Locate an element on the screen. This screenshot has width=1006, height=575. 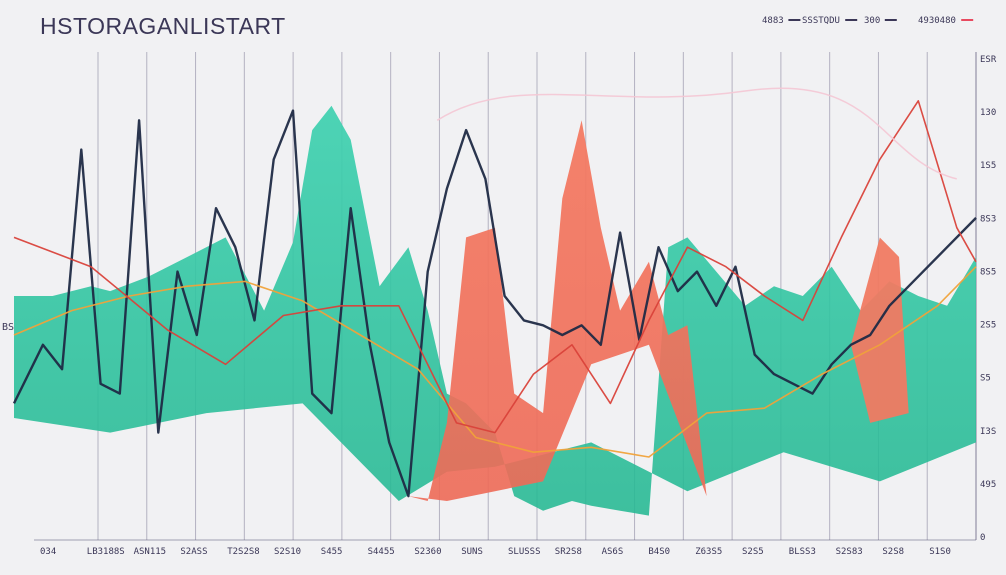
y-tick-label: 8S3 is located at coordinates (988, 219).